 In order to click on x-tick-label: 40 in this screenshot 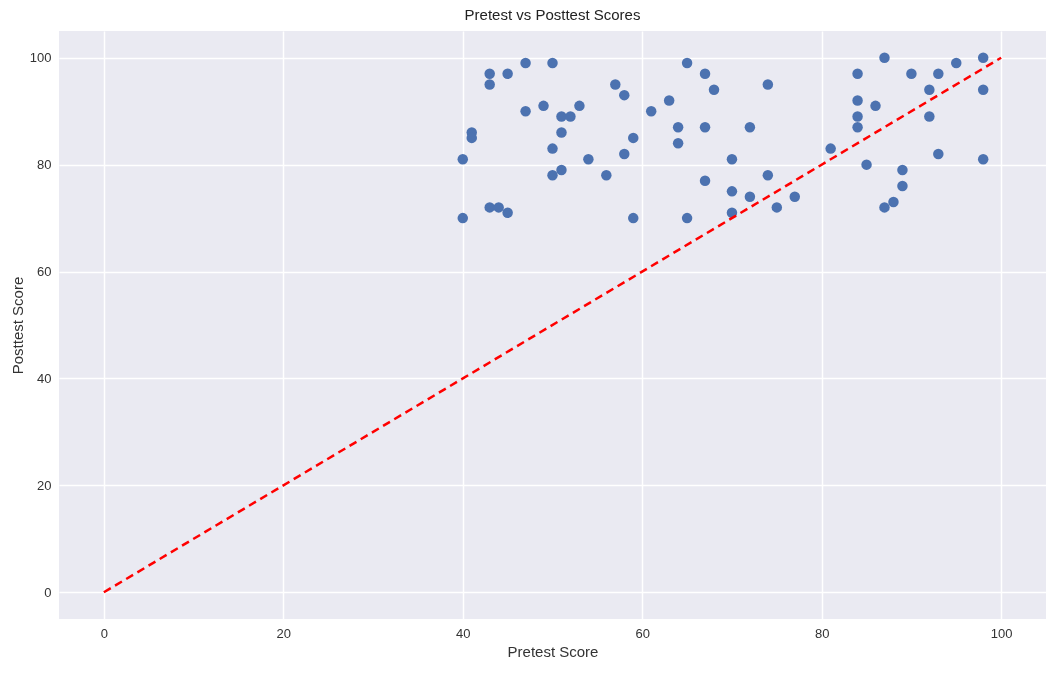, I will do `click(463, 633)`.